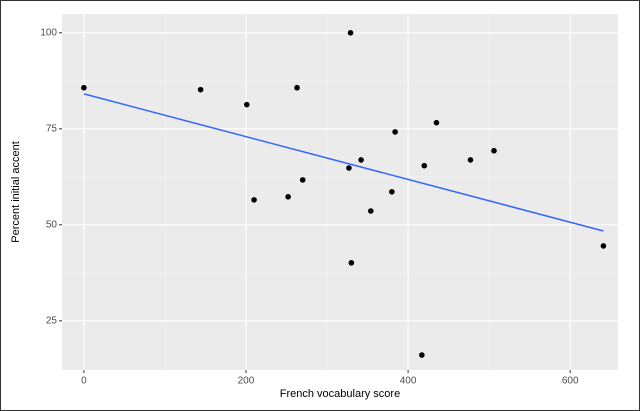 The image size is (640, 411). Describe the element at coordinates (340, 394) in the screenshot. I see `x-axis-title: French vocabulary score` at that location.